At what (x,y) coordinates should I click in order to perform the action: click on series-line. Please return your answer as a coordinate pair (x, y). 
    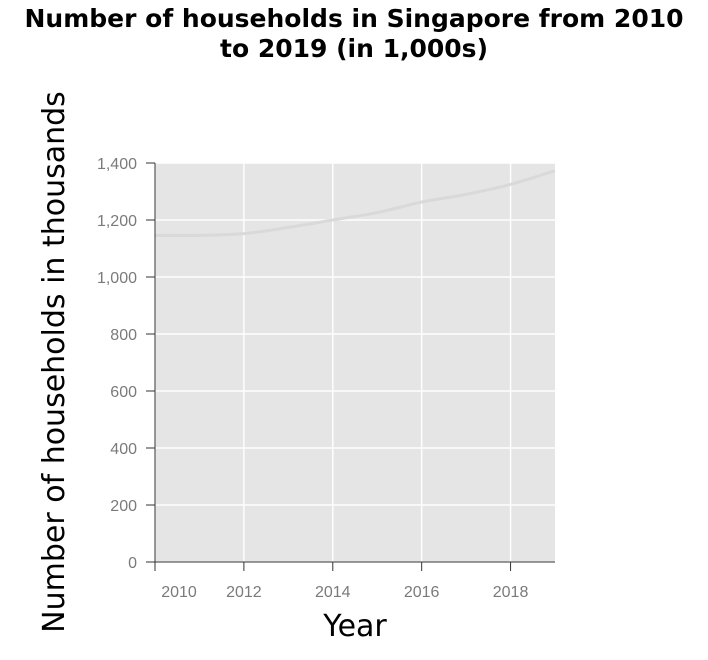
    Looking at the image, I should click on (355, 203).